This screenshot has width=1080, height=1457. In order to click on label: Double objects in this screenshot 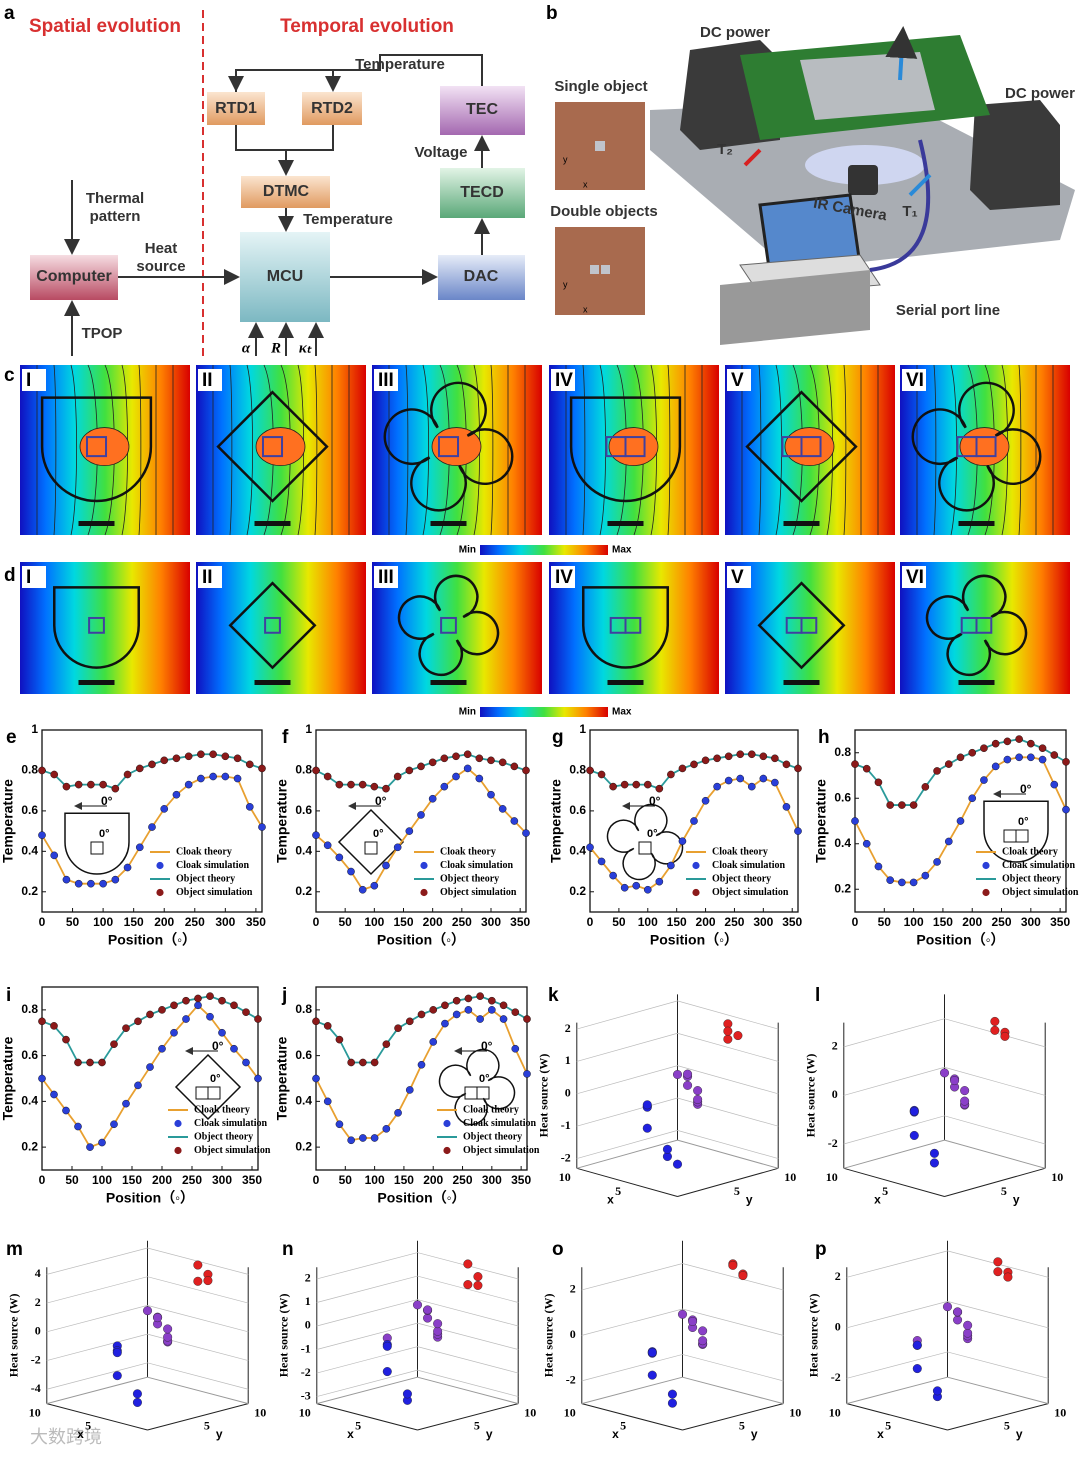, I will do `click(604, 211)`.